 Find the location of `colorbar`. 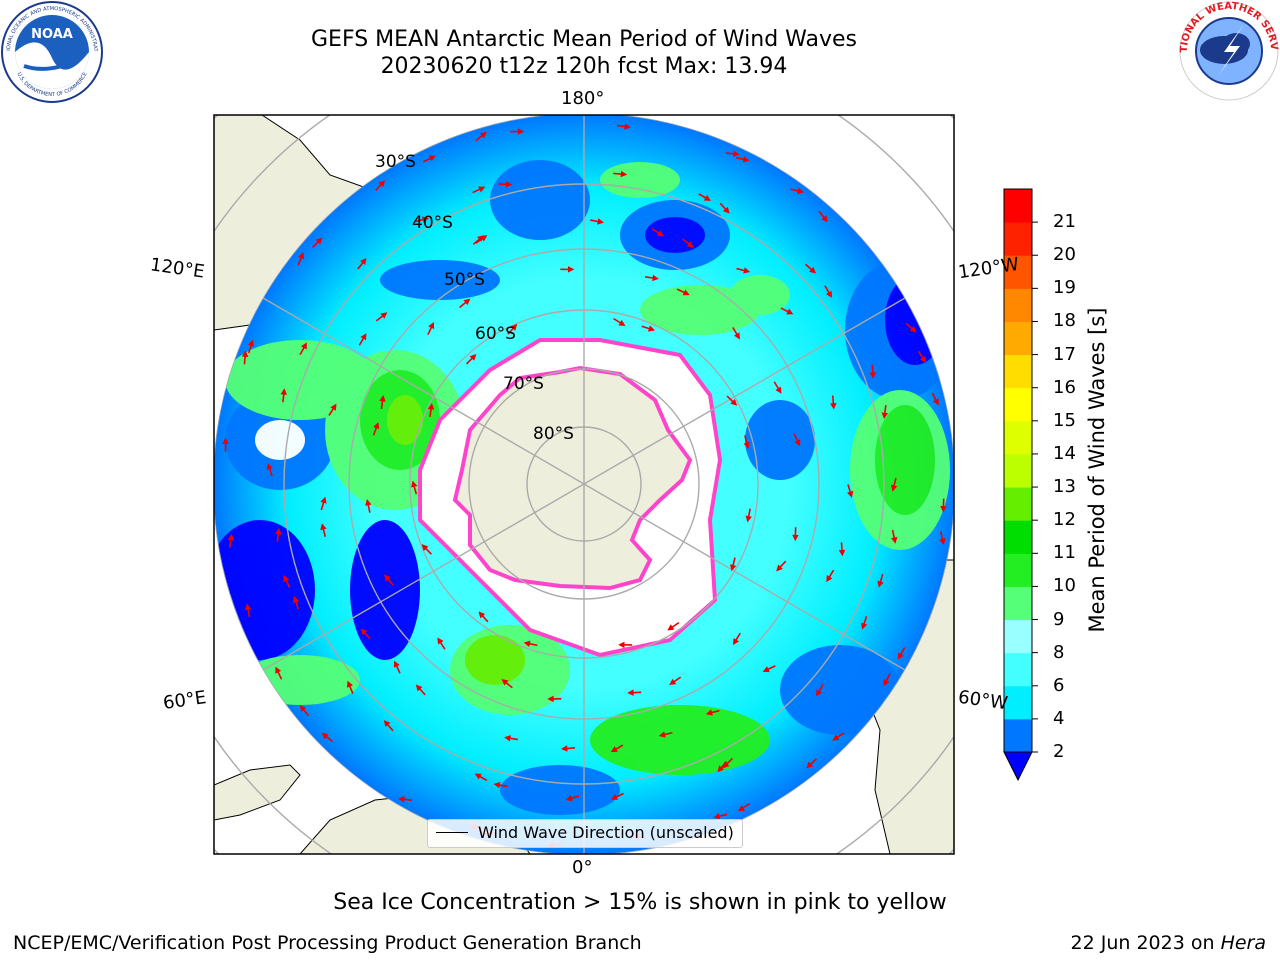

colorbar is located at coordinates (1020, 485).